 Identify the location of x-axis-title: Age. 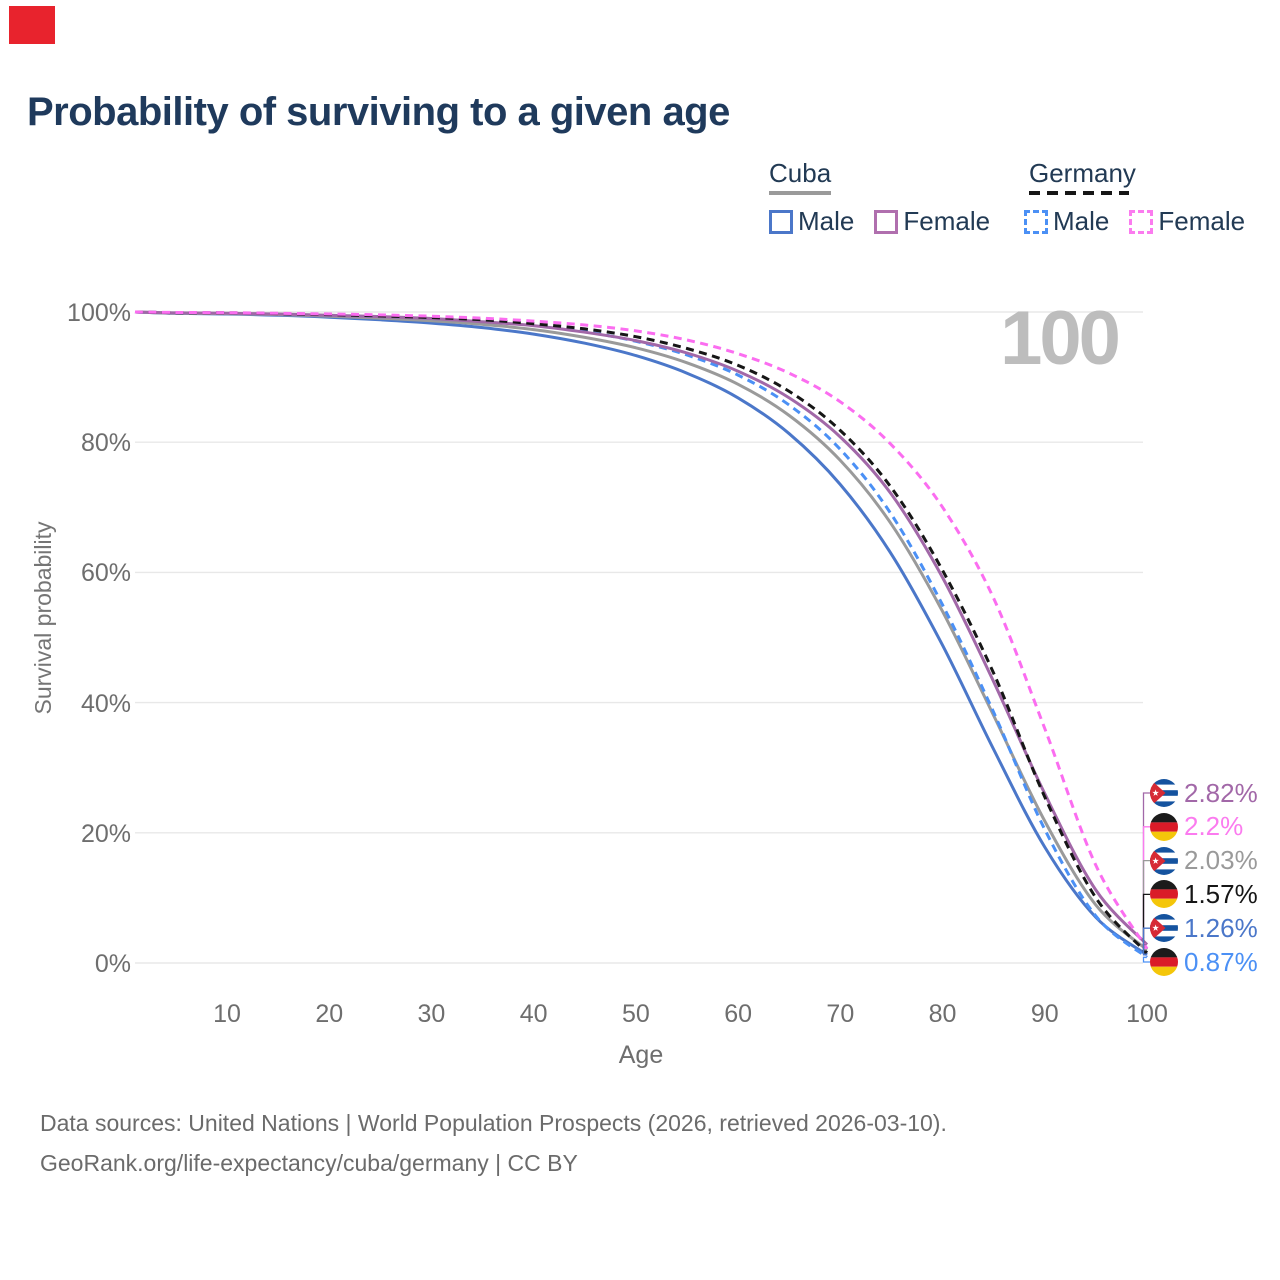
(641, 1055).